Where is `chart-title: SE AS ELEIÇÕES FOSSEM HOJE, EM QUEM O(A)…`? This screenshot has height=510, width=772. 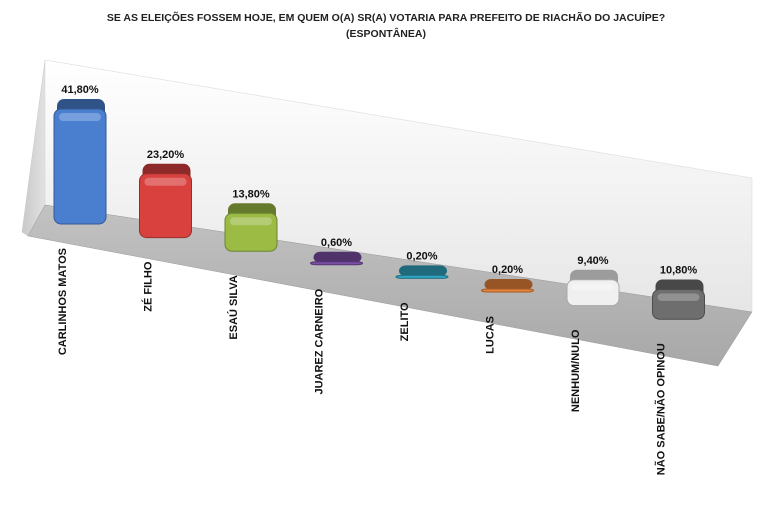
chart-title: SE AS ELEIÇÕES FOSSEM HOJE, EM QUEM O(A)… is located at coordinates (386, 26).